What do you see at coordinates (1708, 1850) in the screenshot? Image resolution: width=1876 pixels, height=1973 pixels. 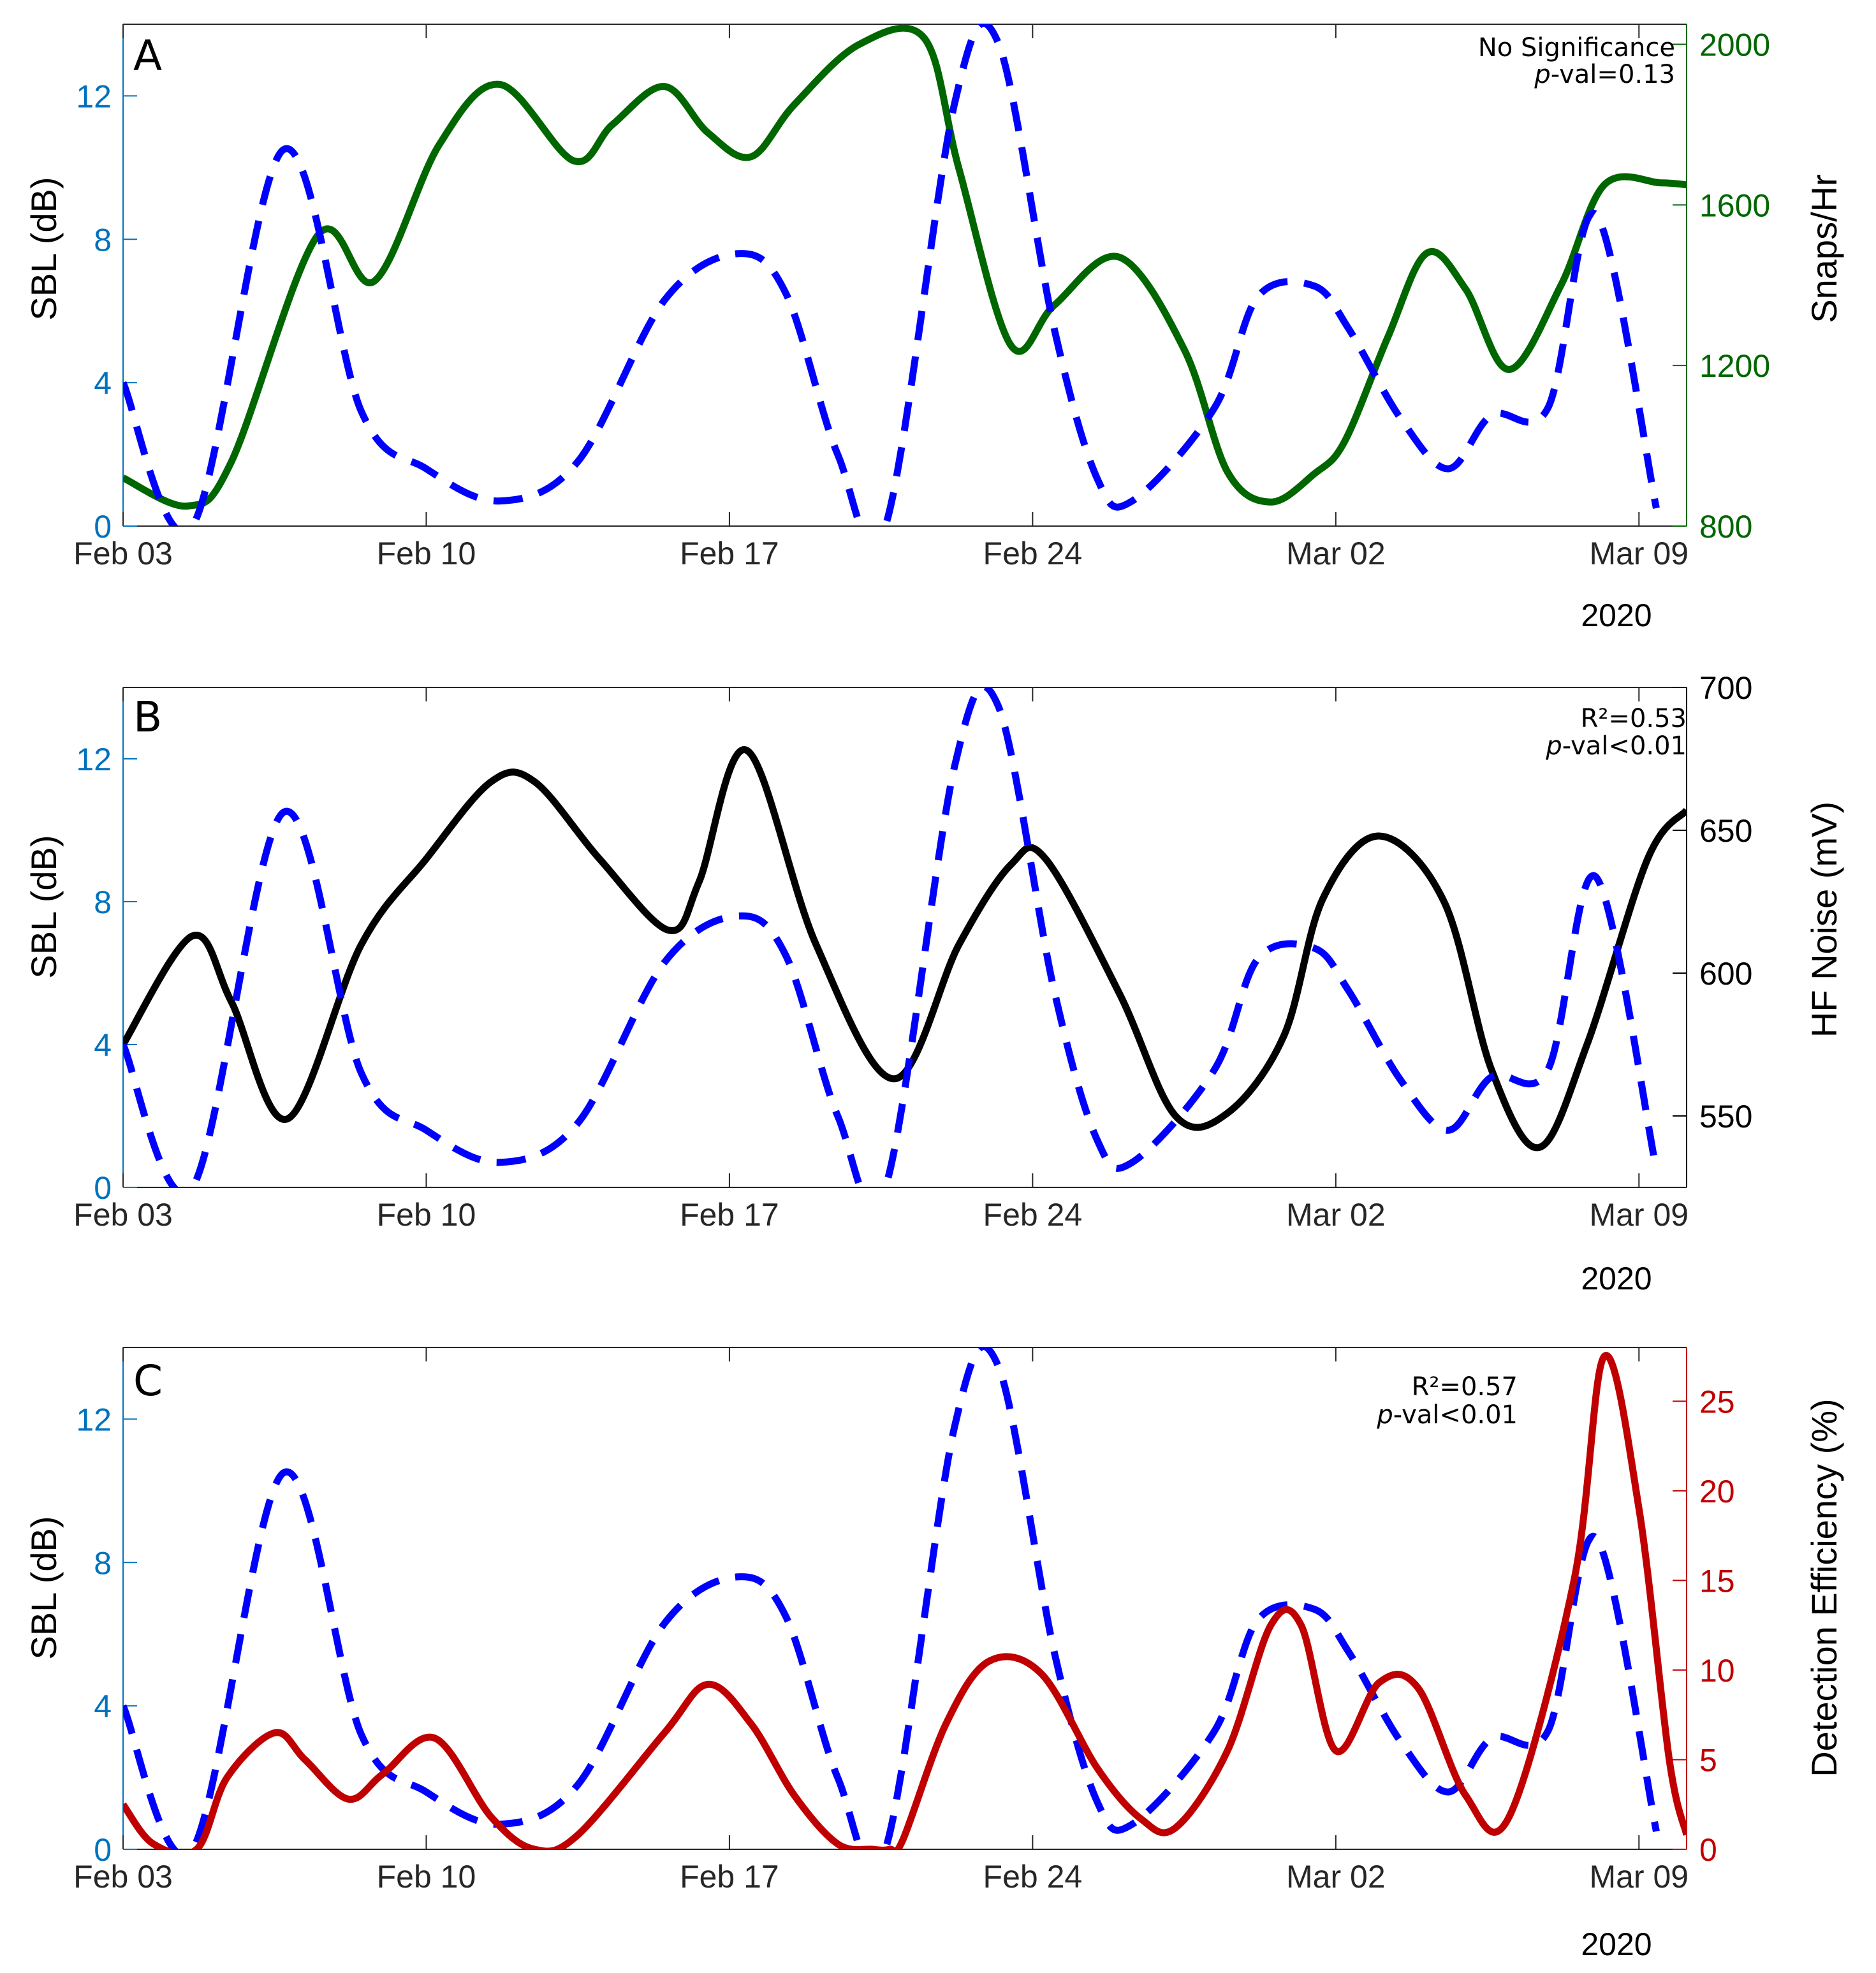 I see `right-tick-label: 0` at bounding box center [1708, 1850].